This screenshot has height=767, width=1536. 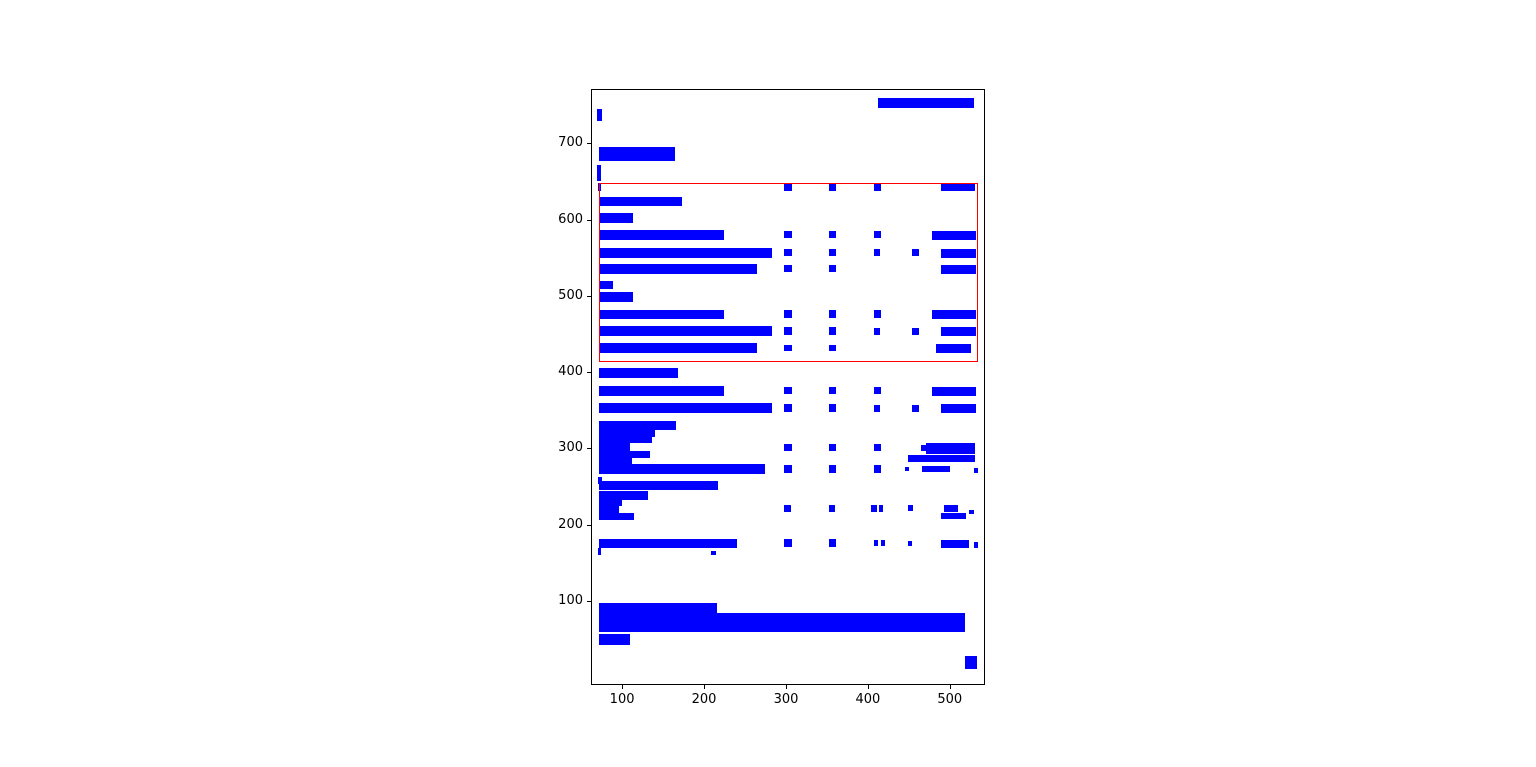 I want to click on x-tick-label: 300, so click(x=786, y=699).